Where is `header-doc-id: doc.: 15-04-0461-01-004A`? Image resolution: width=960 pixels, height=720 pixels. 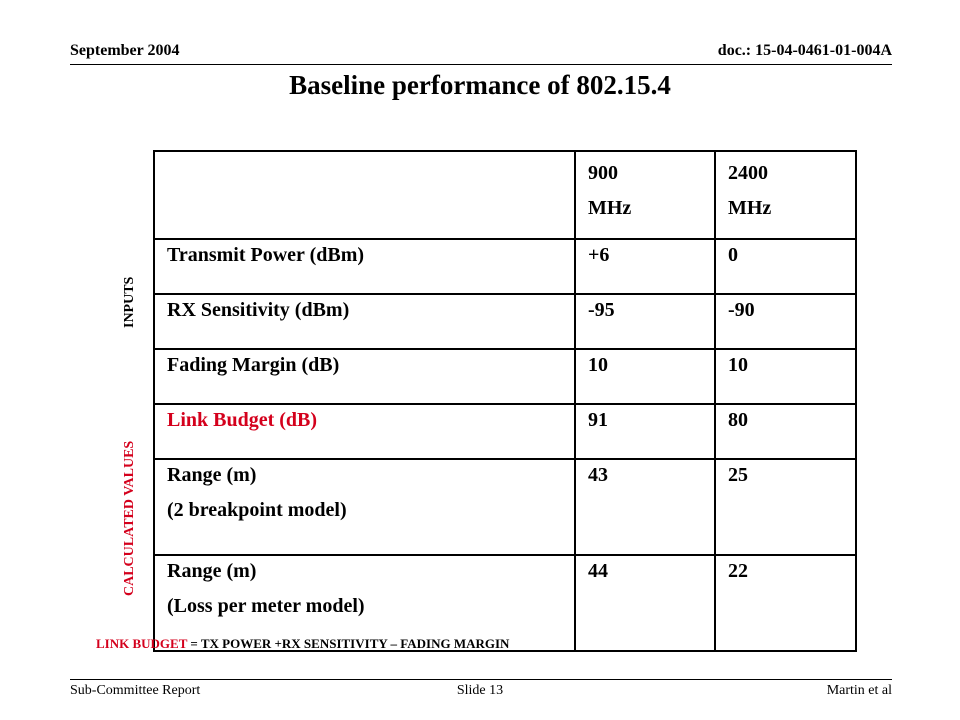 header-doc-id: doc.: 15-04-0461-01-004A is located at coordinates (804, 50).